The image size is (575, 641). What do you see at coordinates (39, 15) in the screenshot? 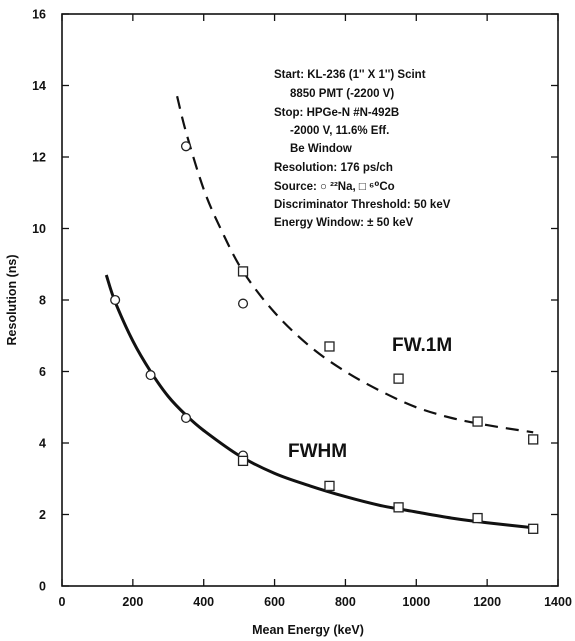
I see `y-tick-label: 16` at bounding box center [39, 15].